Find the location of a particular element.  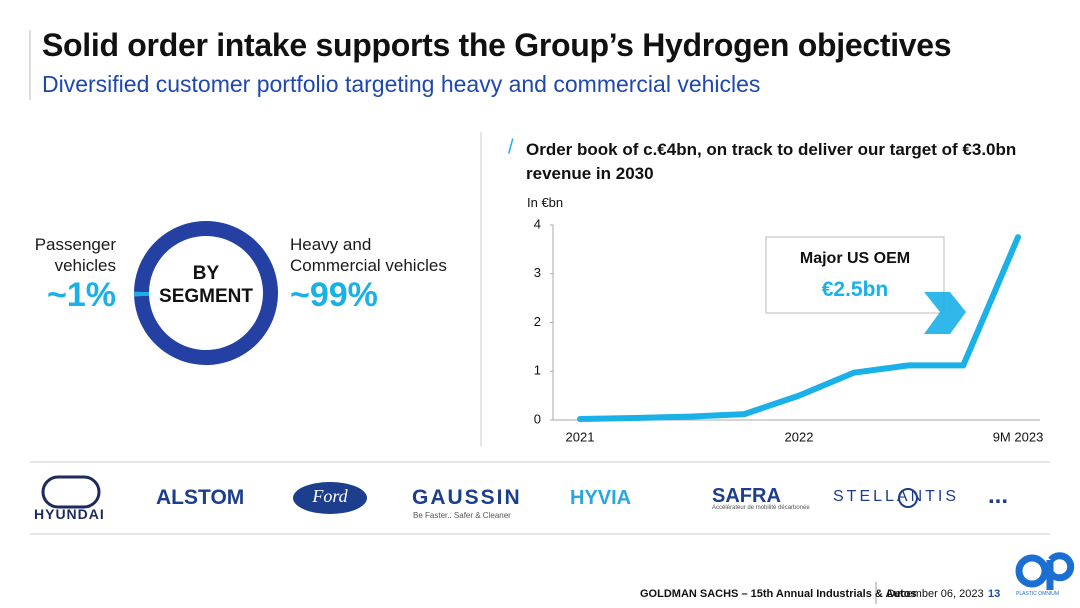

line-series is located at coordinates (799, 328).